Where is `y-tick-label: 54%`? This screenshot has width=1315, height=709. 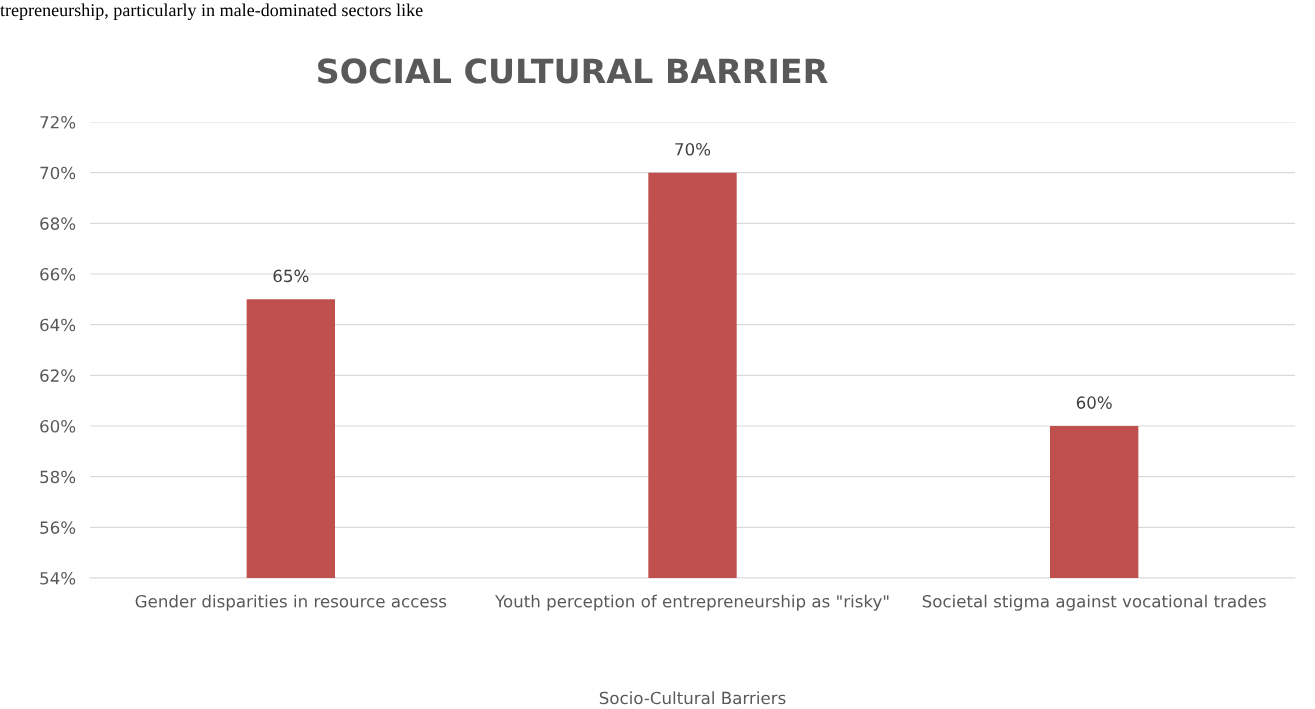 y-tick-label: 54% is located at coordinates (58, 578).